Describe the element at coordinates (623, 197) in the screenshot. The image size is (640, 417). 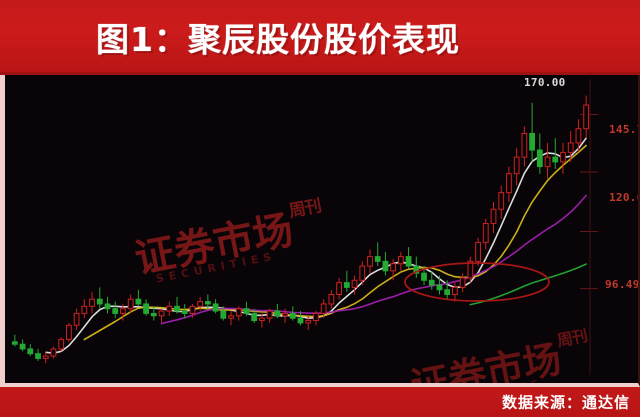
I see `price-label-2: 120.6` at that location.